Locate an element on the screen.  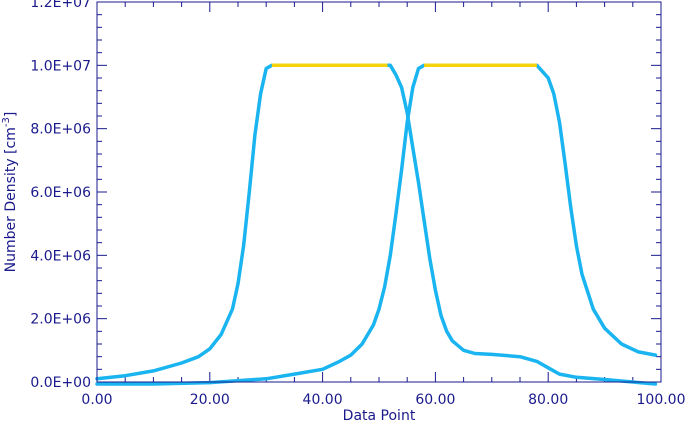
y-axis-label: Number Density [cm-3] is located at coordinates (10, 192).